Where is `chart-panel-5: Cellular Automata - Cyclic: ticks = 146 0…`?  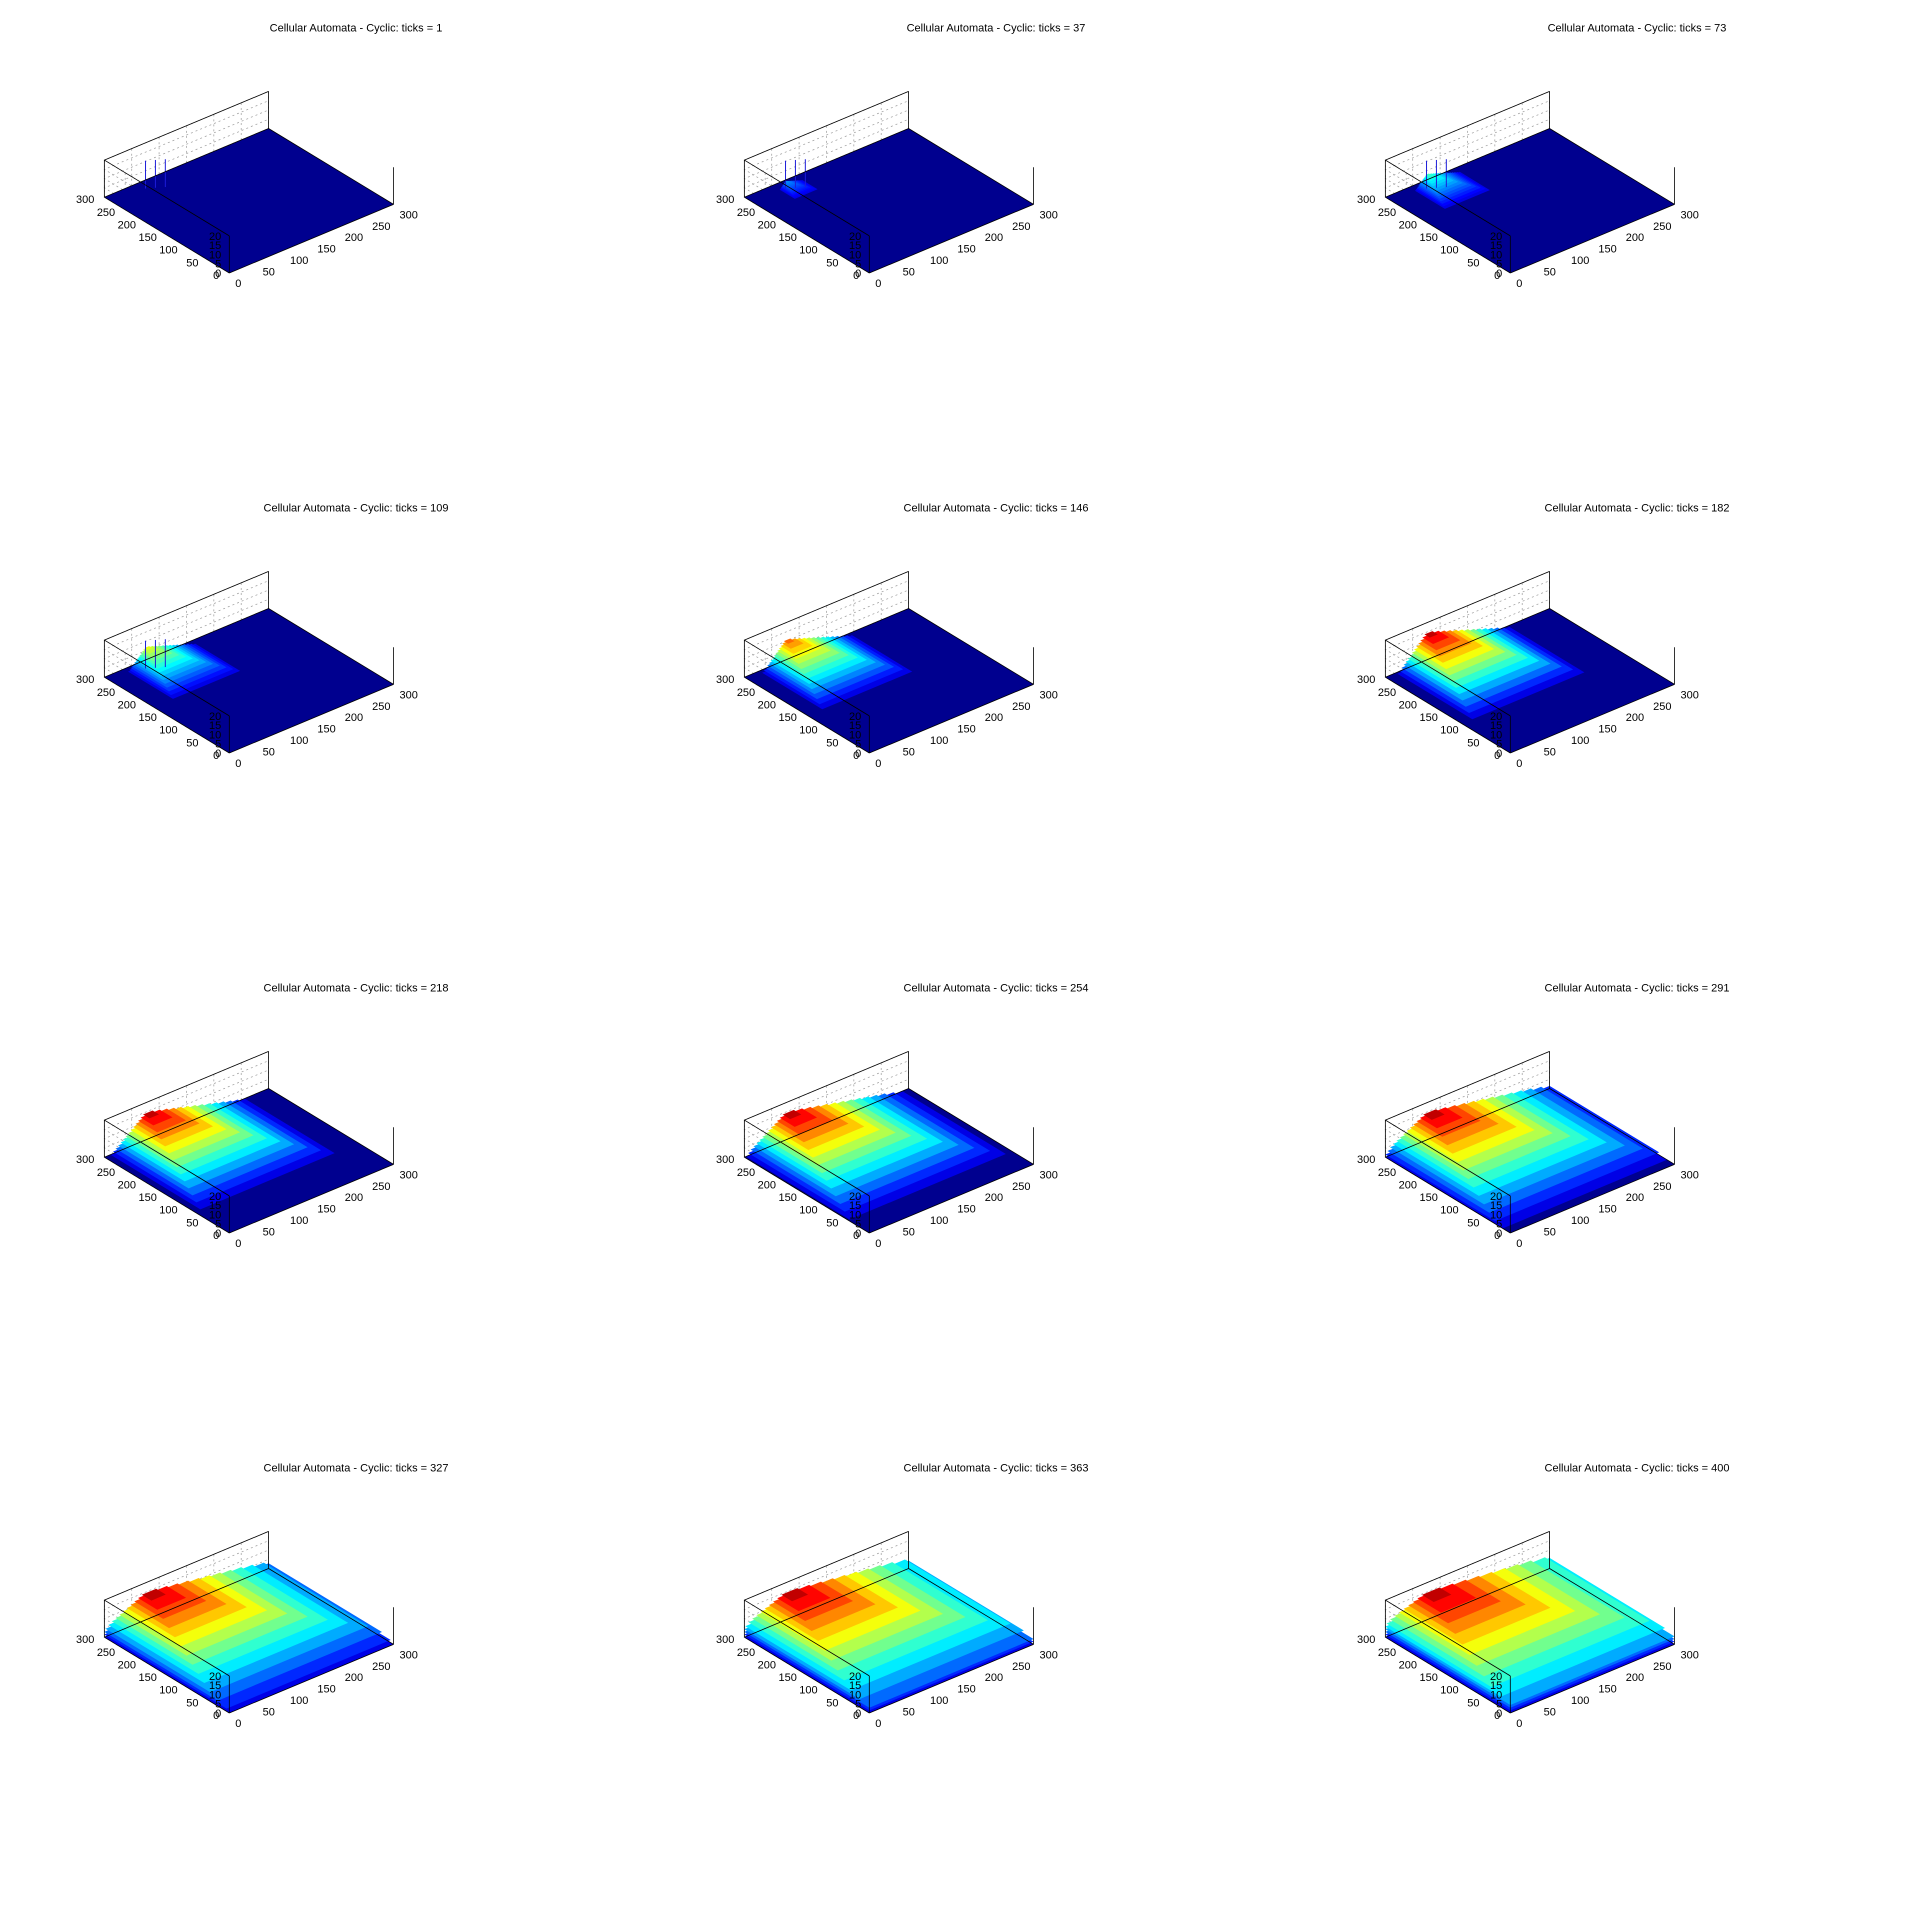
chart-panel-5: Cellular Automata - Cyclic: ticks = 146 0… is located at coordinates (902, 637).